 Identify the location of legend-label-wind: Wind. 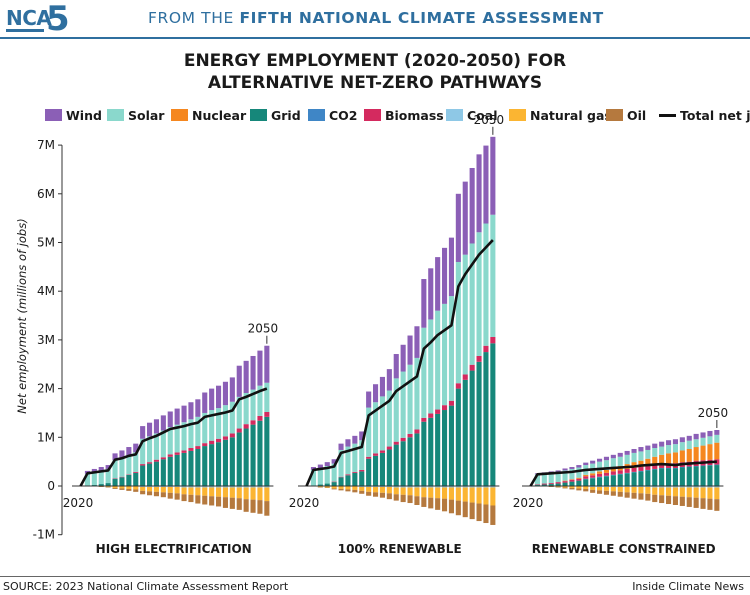
(84, 115).